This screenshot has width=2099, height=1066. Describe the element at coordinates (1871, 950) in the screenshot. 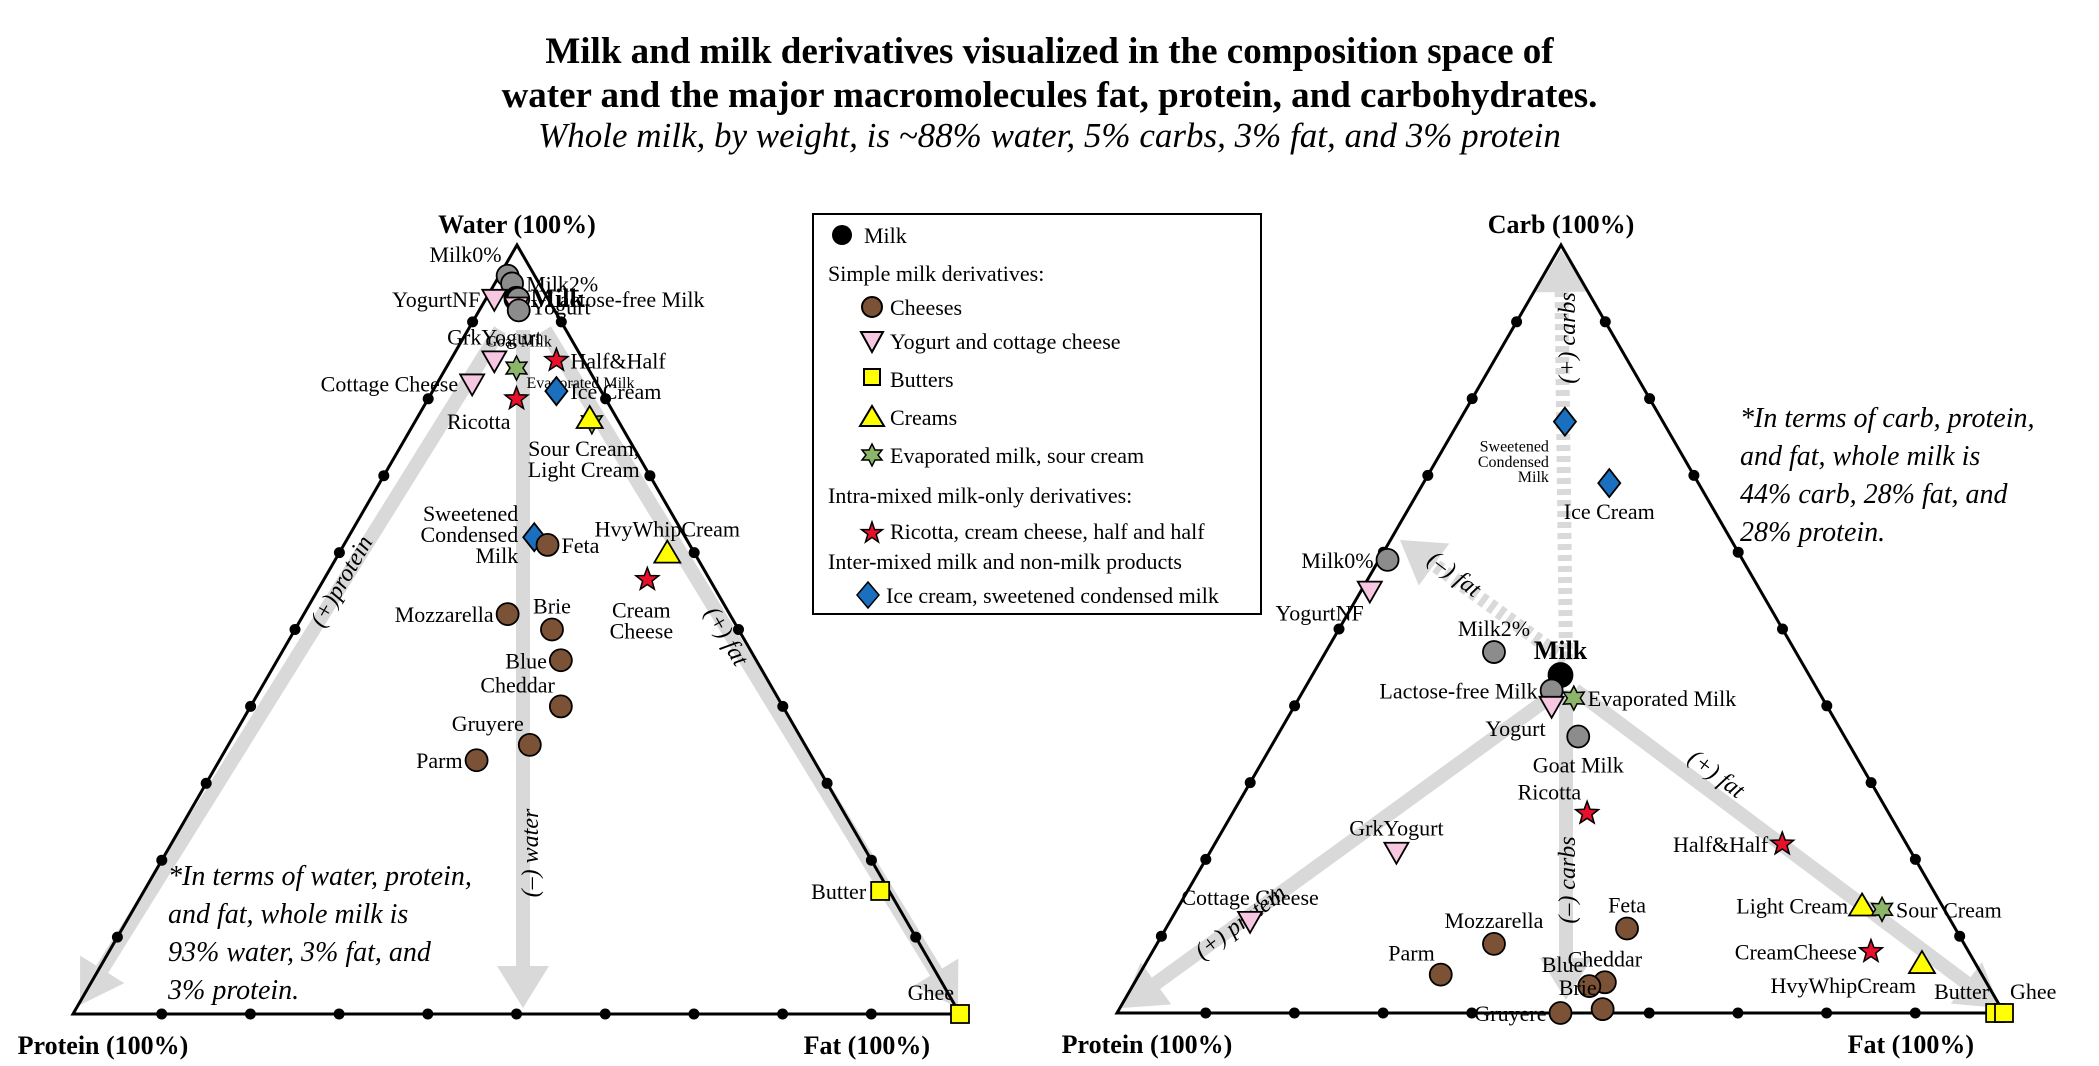

I see `data-point-creamcheese` at that location.